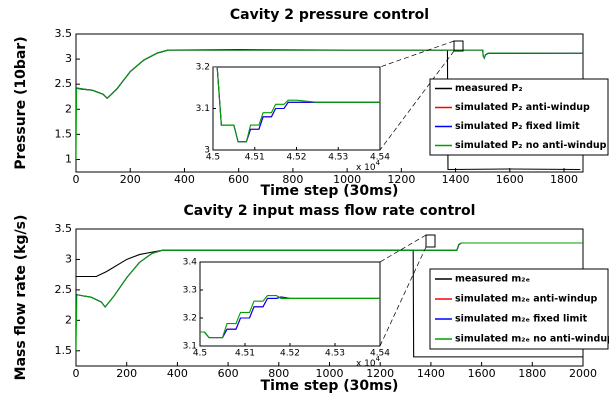  Describe the element at coordinates (521, 319) in the screenshot. I see `legend-text: simulated m₂ₑ fixed limit` at that location.